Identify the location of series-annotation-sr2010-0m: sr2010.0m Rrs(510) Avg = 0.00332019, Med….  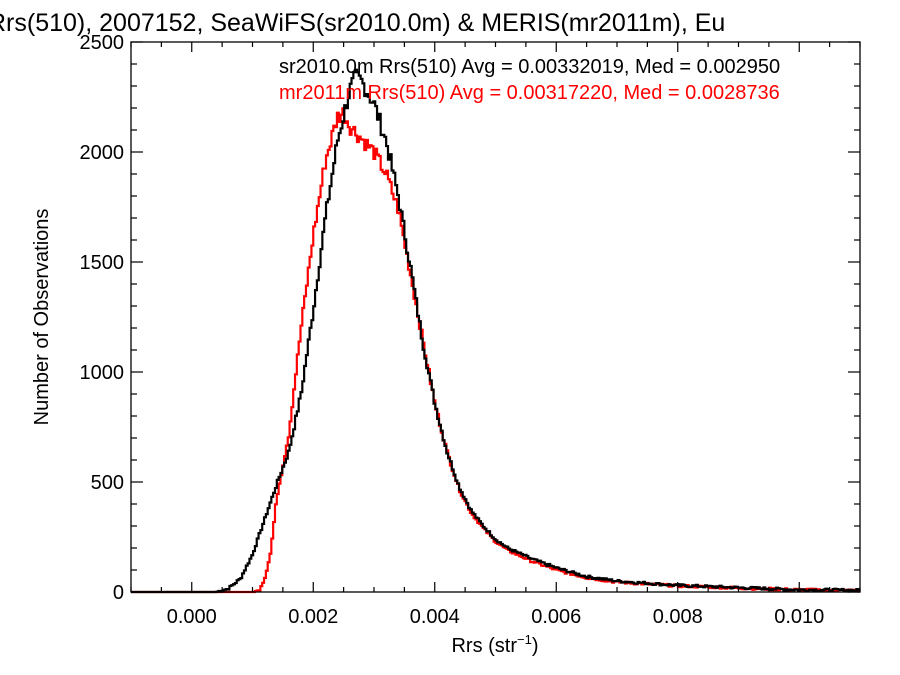
(529, 67).